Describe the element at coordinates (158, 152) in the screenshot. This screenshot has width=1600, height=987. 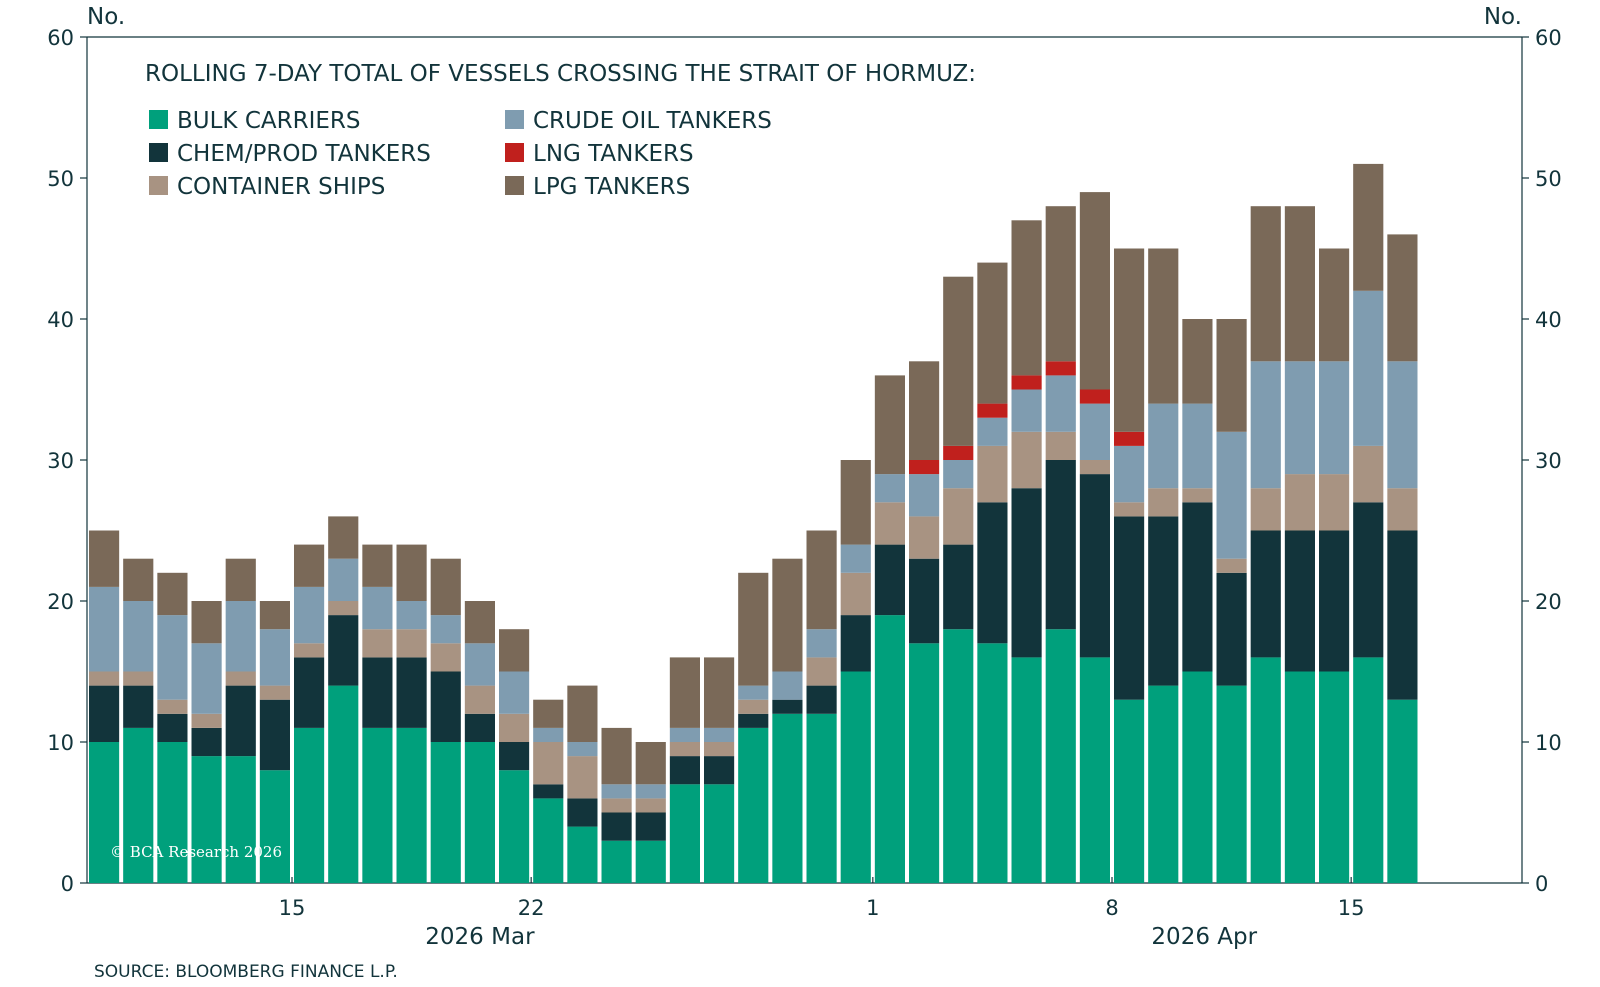
I see `legend-swatch` at that location.